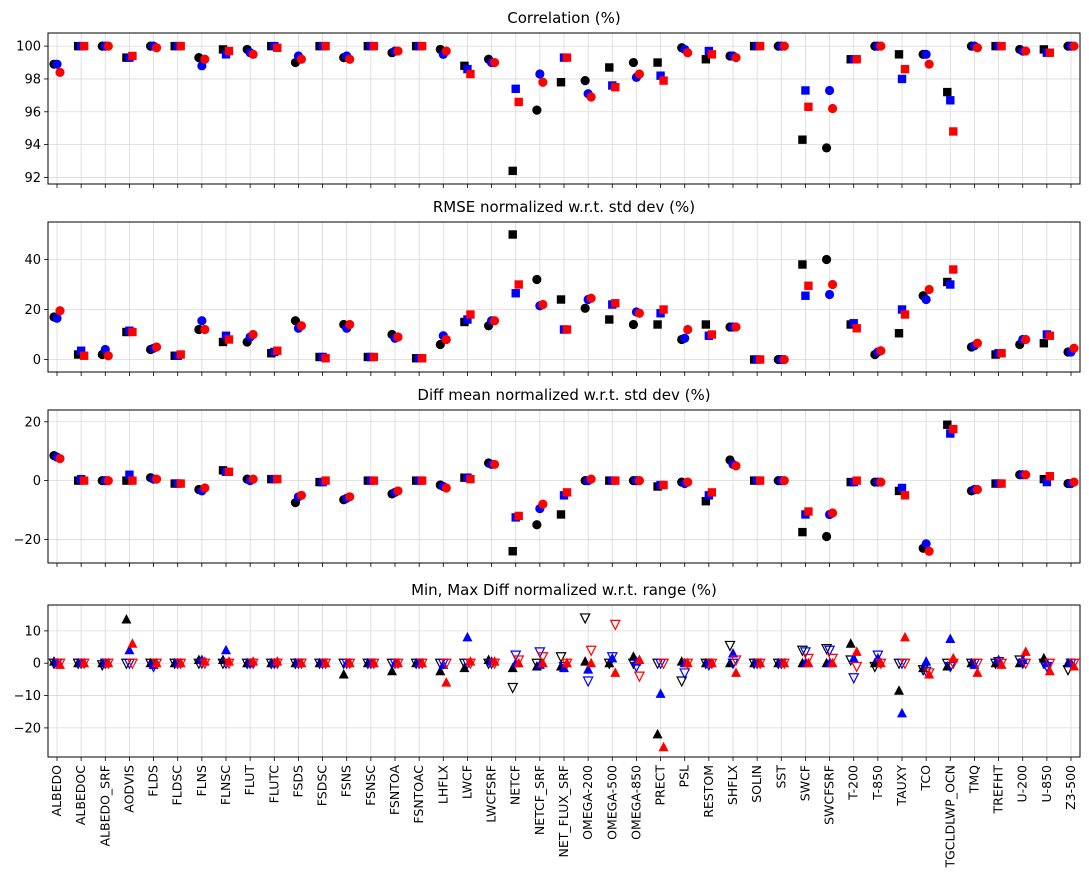 The width and height of the screenshot is (1089, 890). I want to click on x-tick-label: TREFHT, so click(998, 790).